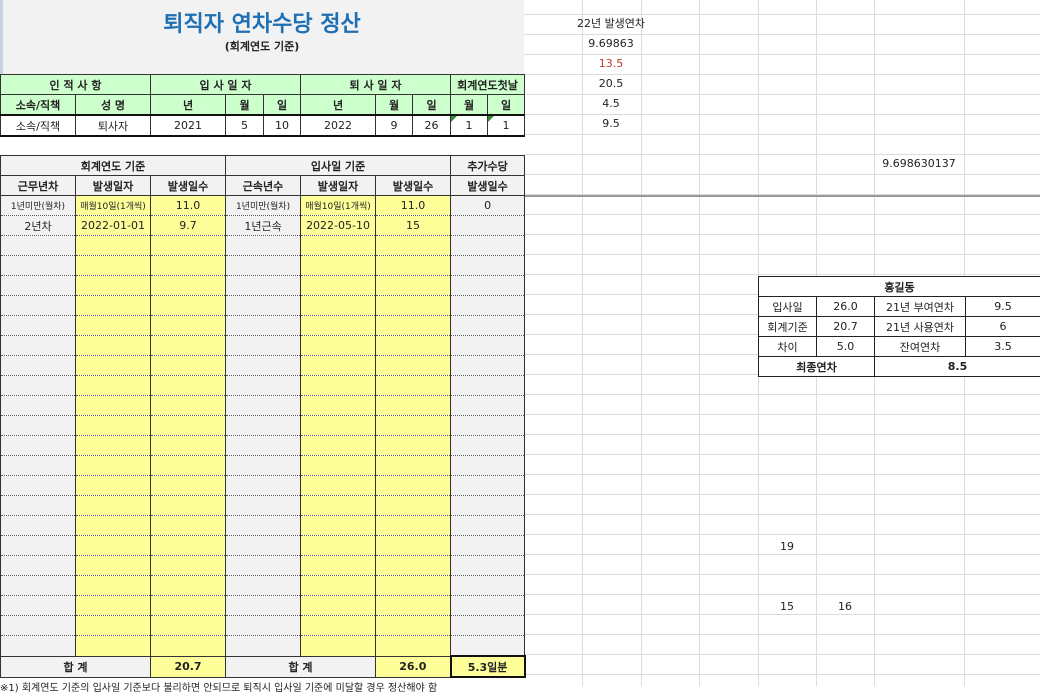  Describe the element at coordinates (38, 206) in the screenshot. I see `table-cell: 1년미만(월차)` at that location.